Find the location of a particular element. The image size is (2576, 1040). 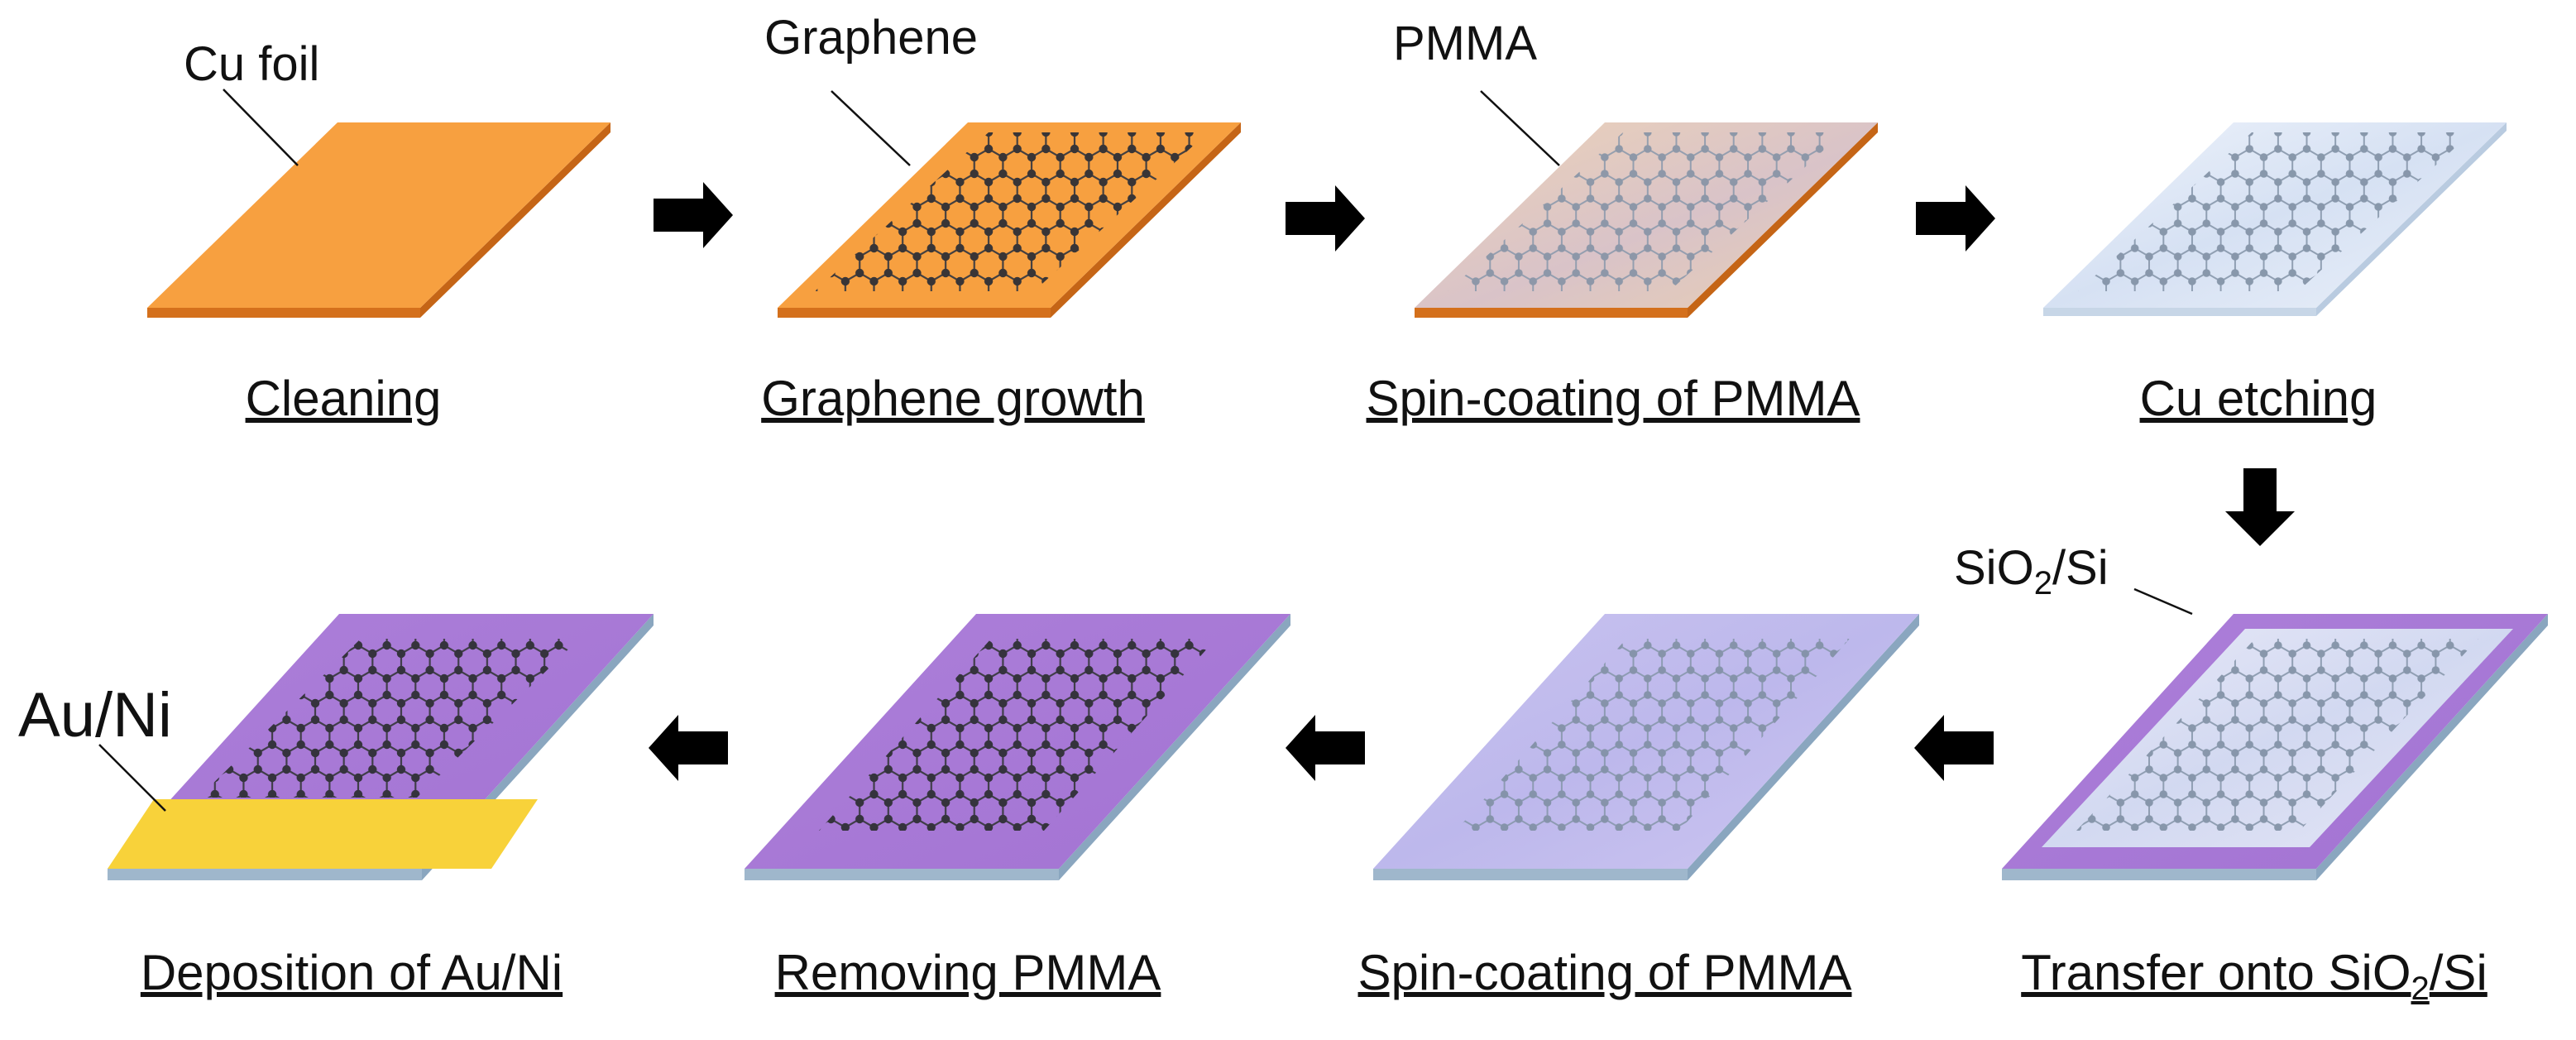

svg-text: PMMA is located at coordinates (1465, 43).